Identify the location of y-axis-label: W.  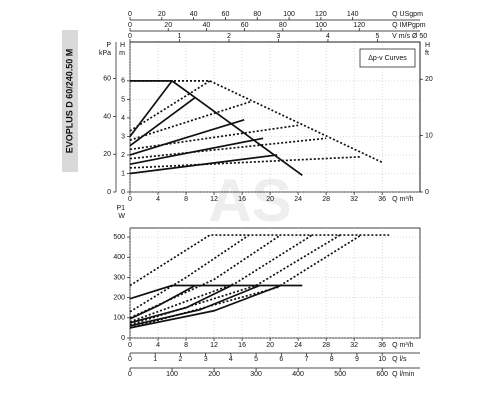
(121, 216).